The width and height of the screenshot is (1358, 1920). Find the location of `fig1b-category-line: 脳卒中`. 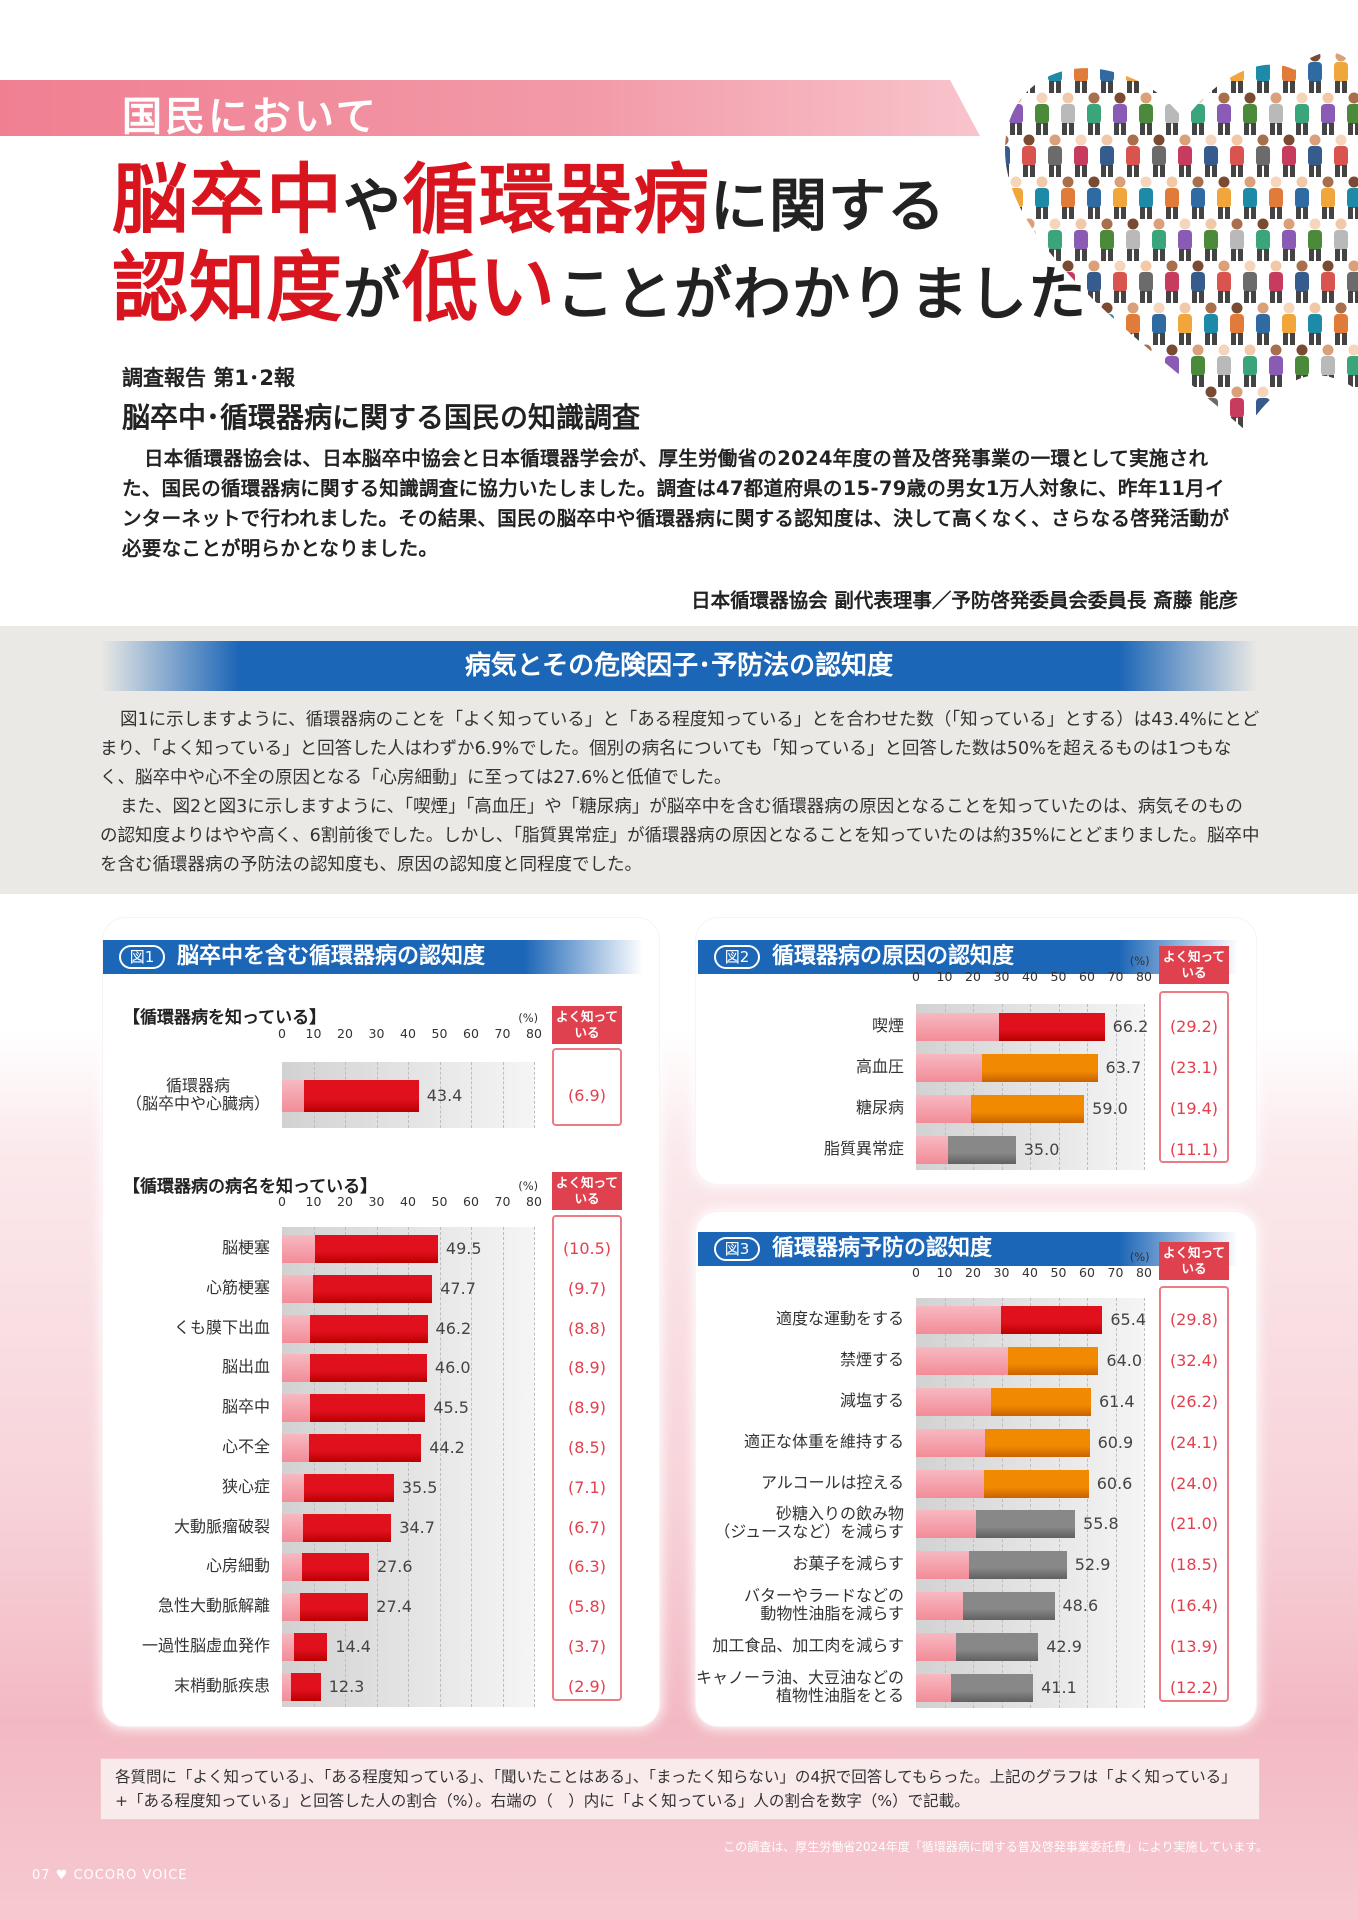

fig1b-category-line: 脳卒中 is located at coordinates (245, 1407).